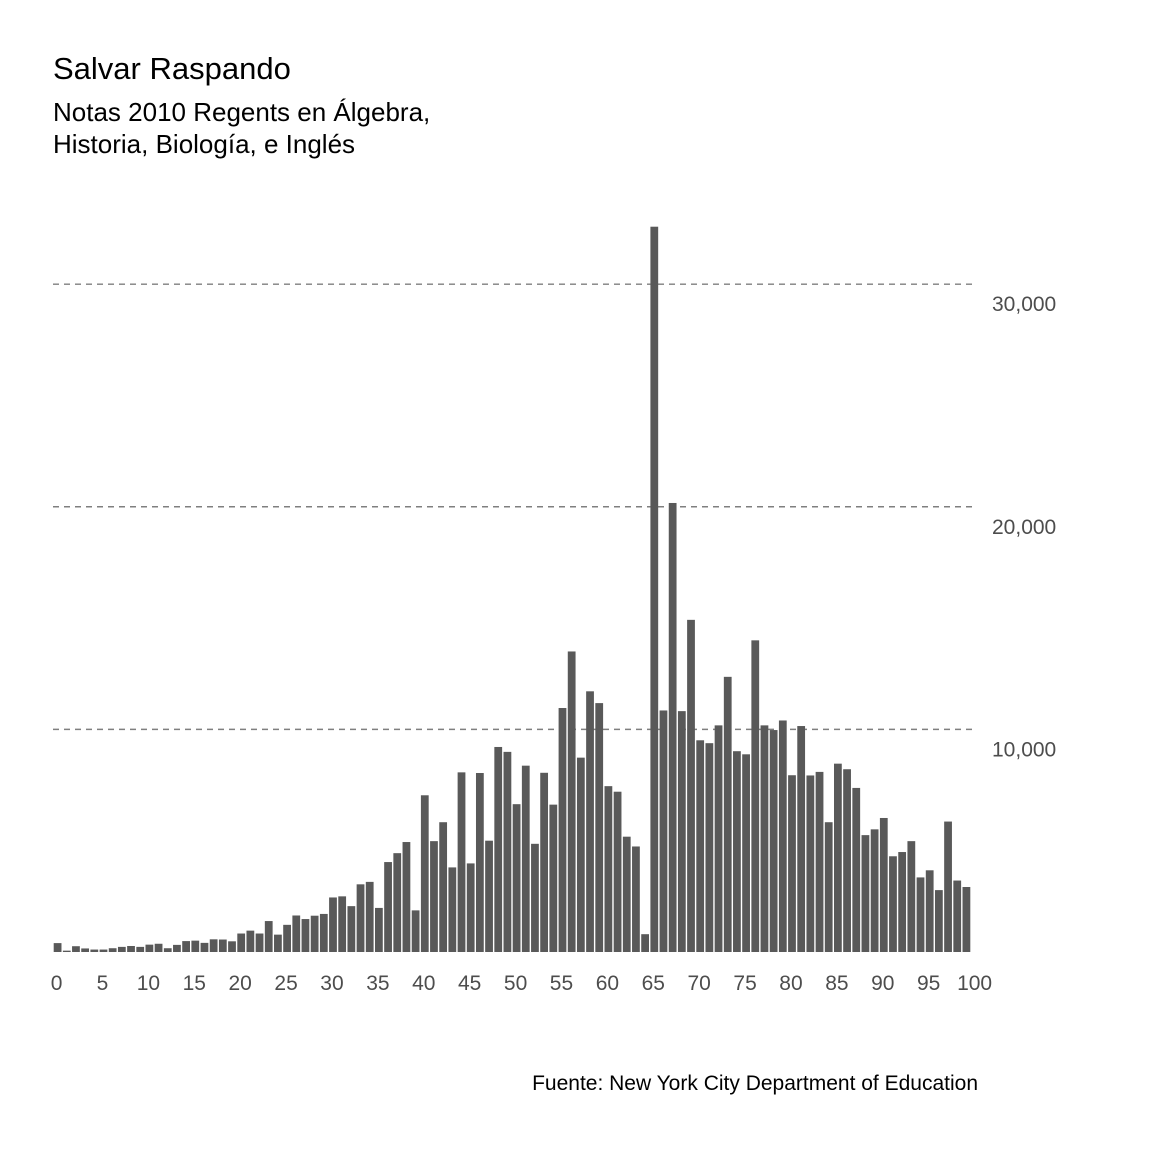 The width and height of the screenshot is (1152, 1152). What do you see at coordinates (561, 983) in the screenshot?
I see `x-tick-label: 55` at bounding box center [561, 983].